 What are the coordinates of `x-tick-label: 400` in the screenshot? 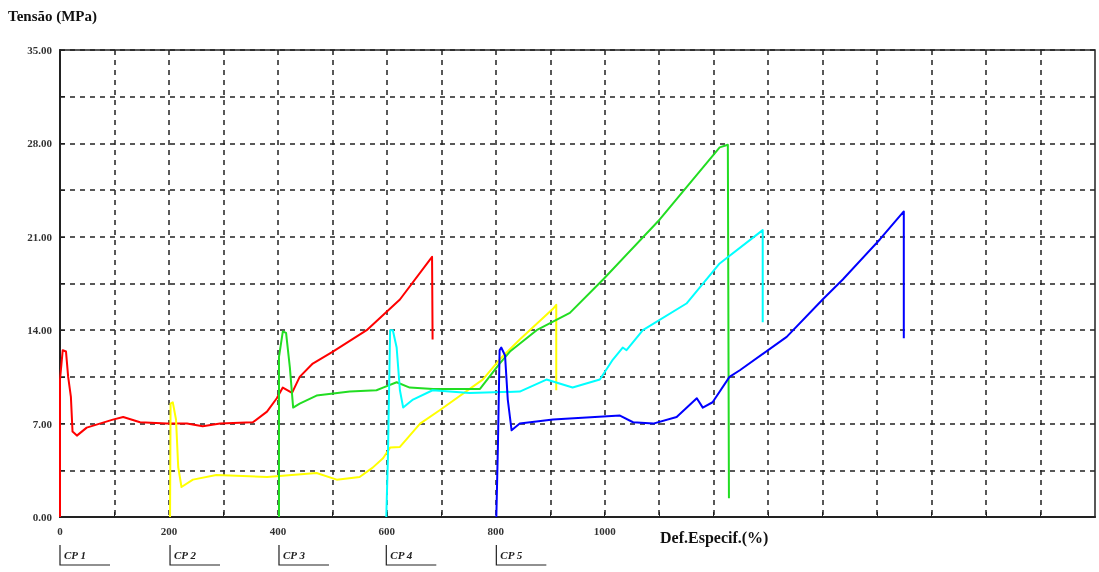 It's located at (278, 530).